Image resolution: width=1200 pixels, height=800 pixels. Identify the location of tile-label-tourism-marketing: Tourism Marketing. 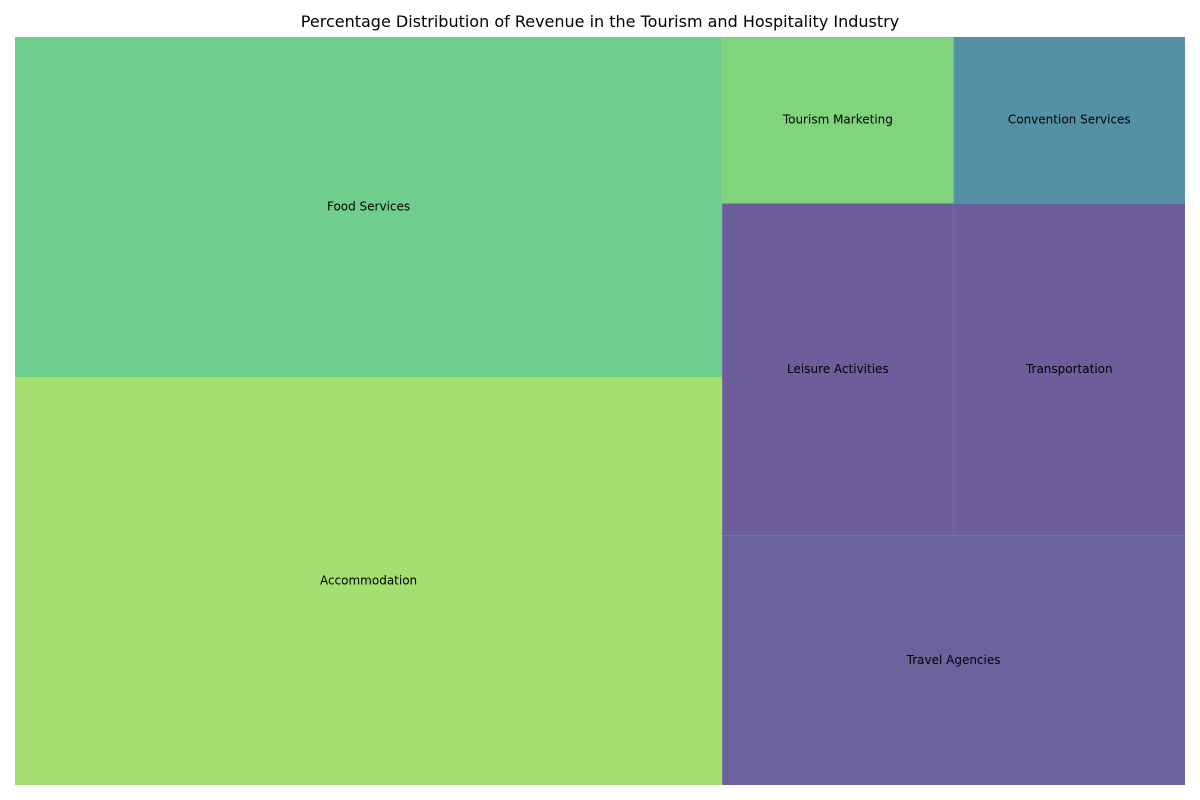
(837, 120).